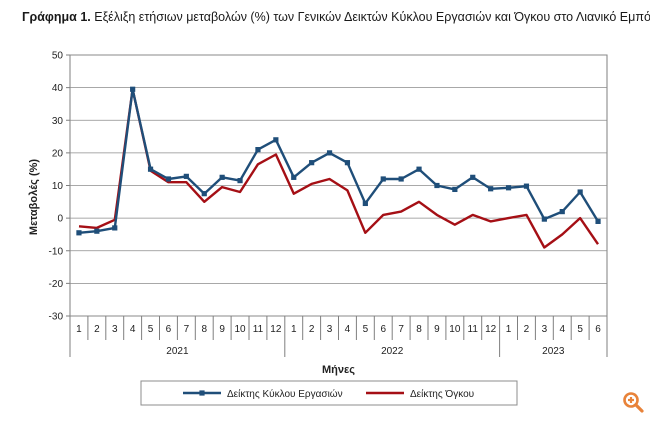  I want to click on y-tick-label: 40, so click(58, 88).